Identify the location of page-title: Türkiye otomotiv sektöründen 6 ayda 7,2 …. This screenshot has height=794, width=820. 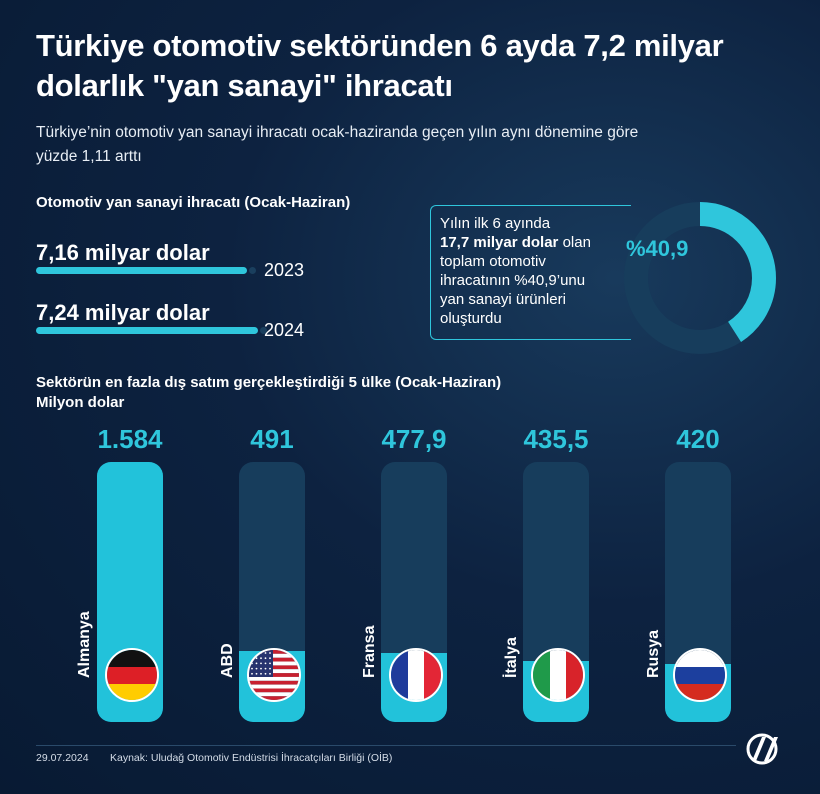
(380, 65).